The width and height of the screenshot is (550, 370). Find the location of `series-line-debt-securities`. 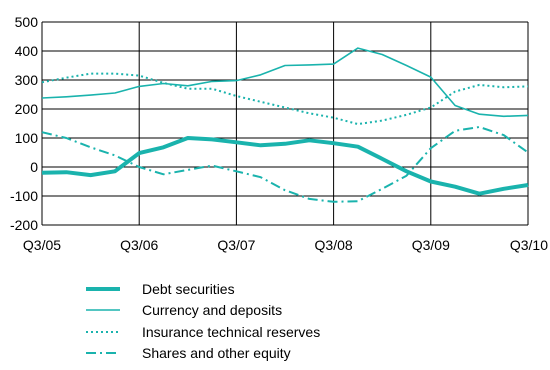

series-line-debt-securities is located at coordinates (285, 166).